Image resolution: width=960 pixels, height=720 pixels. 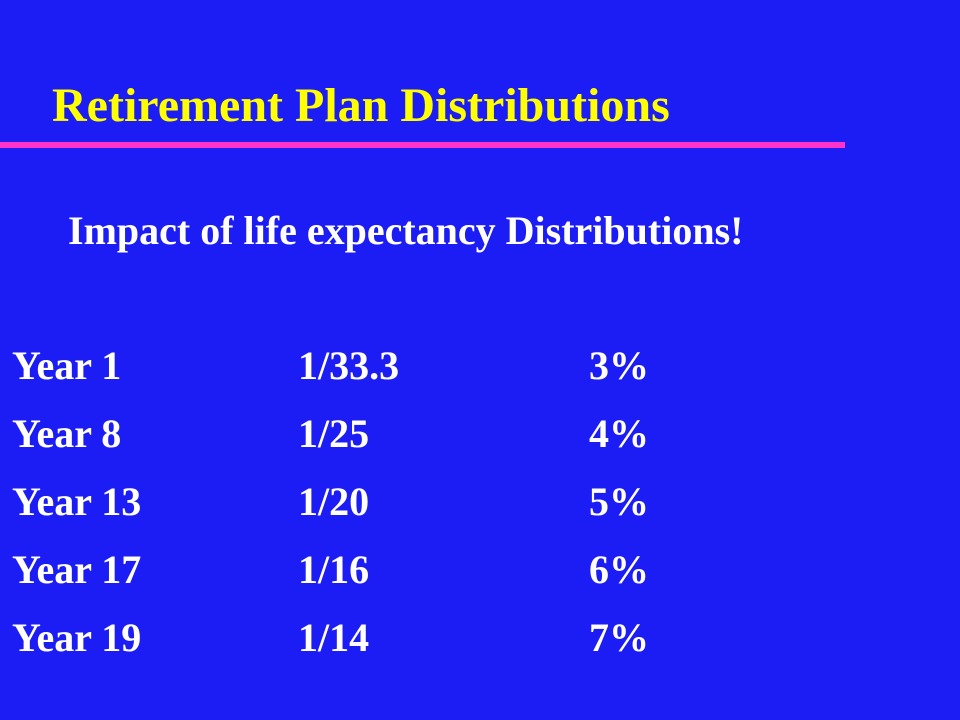 What do you see at coordinates (77, 569) in the screenshot?
I see `row-year: Year 17` at bounding box center [77, 569].